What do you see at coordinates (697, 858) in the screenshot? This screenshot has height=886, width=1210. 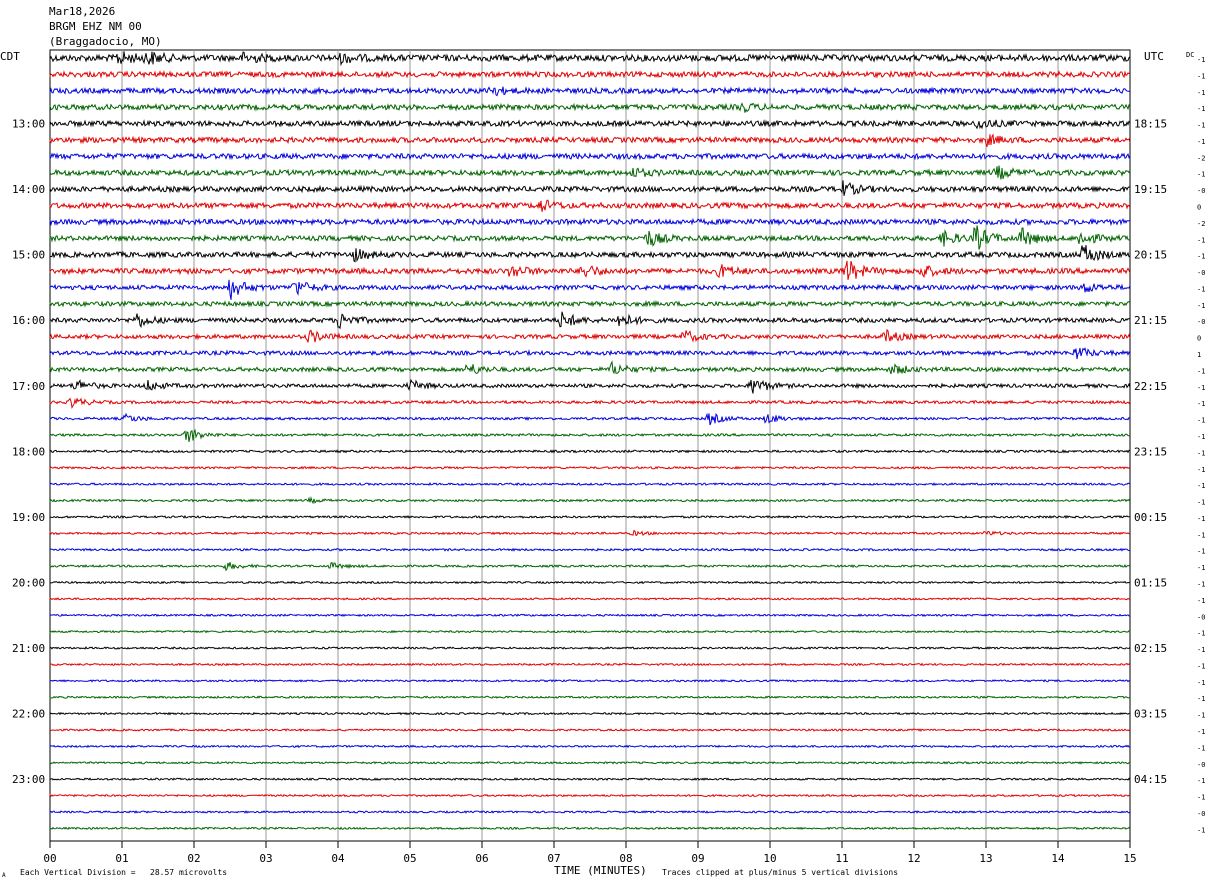 I see `x-tick-label: 09` at bounding box center [697, 858].